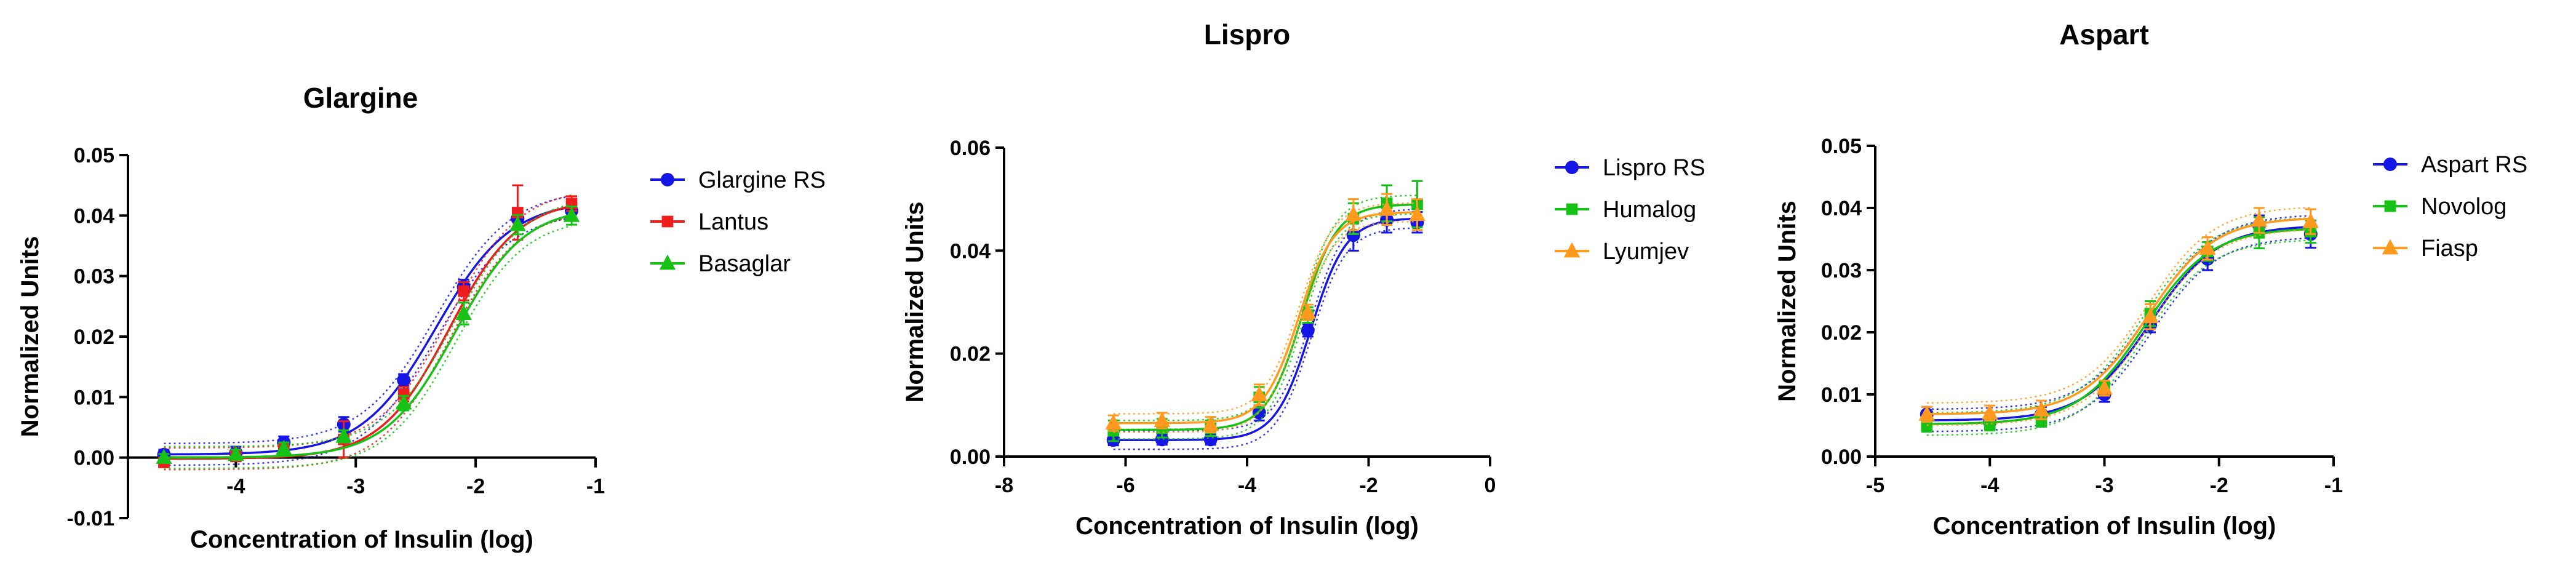 The image size is (2576, 579). I want to click on legend-item: Glargine RS, so click(738, 180).